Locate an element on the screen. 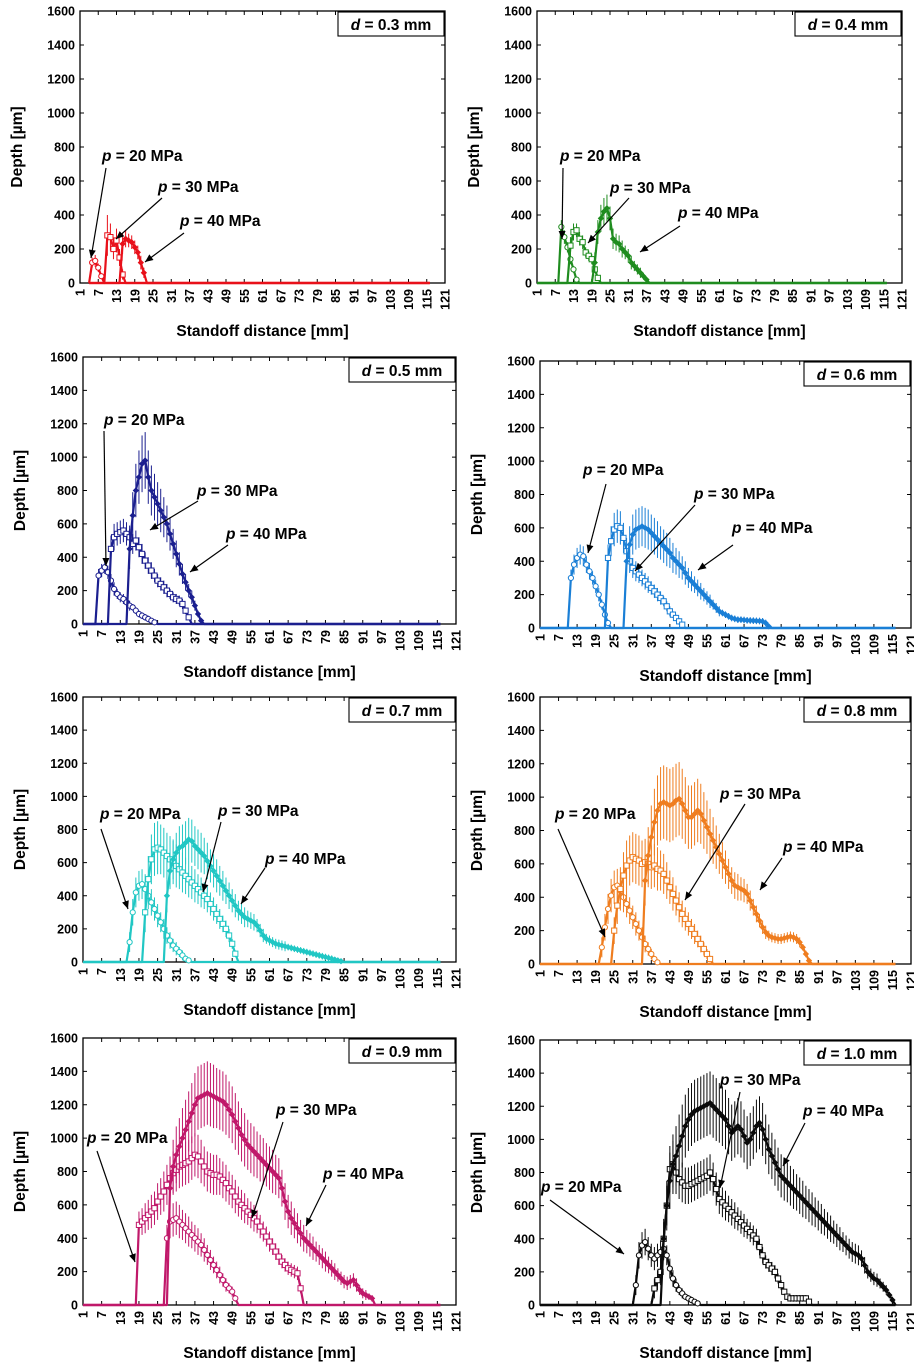 This screenshot has height=1368, width=914. x-tick-label: 25 is located at coordinates (615, 641).